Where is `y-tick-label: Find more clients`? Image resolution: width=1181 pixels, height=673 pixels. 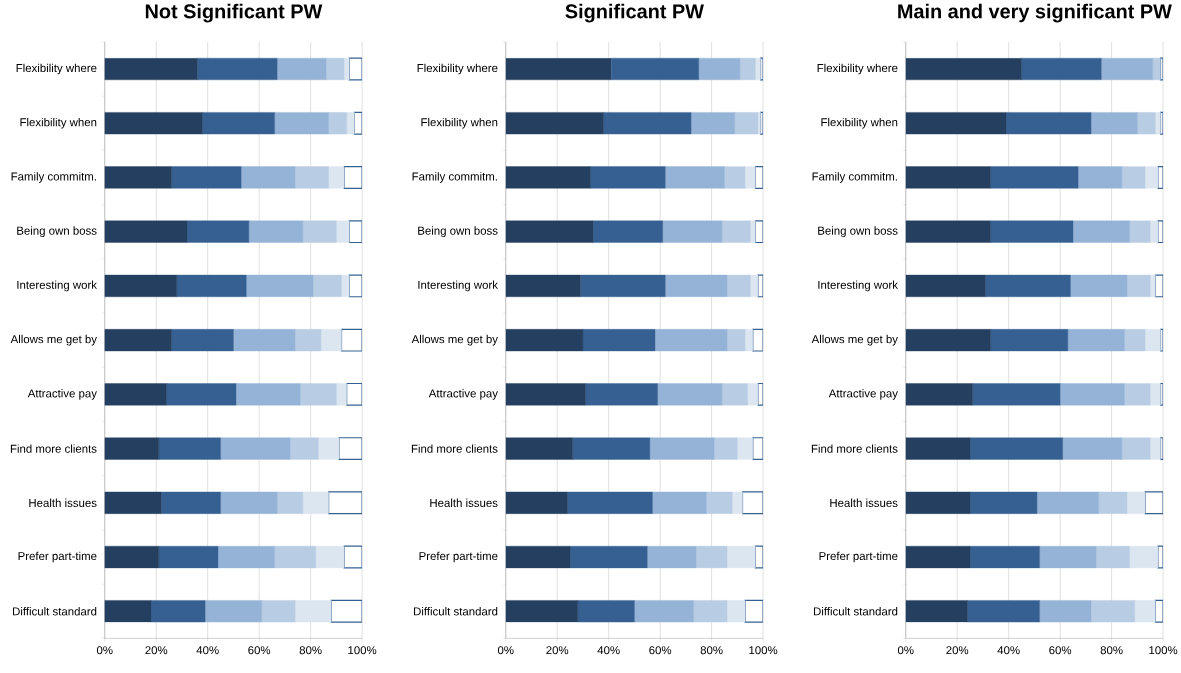 y-tick-label: Find more clients is located at coordinates (53, 448).